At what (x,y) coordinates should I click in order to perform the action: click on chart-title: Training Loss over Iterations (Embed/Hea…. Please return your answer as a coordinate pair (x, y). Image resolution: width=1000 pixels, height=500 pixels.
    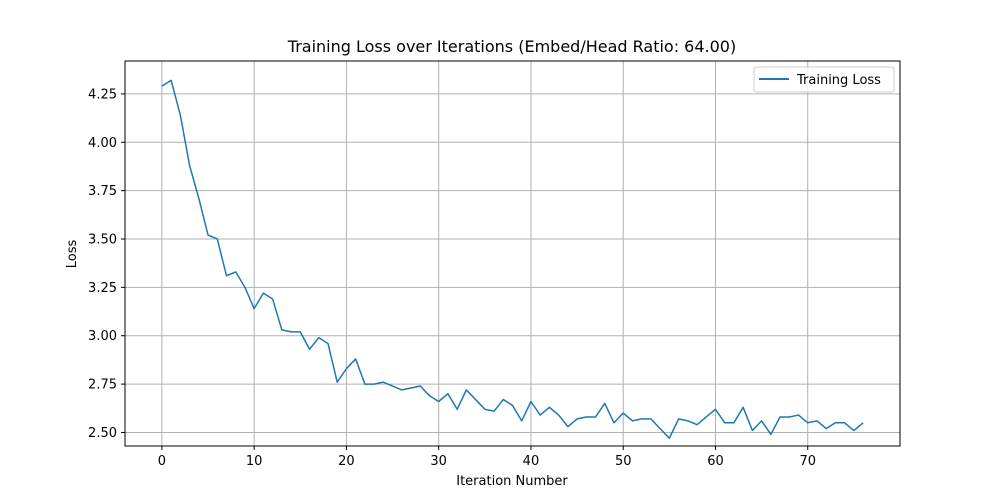
    Looking at the image, I should click on (511, 46).